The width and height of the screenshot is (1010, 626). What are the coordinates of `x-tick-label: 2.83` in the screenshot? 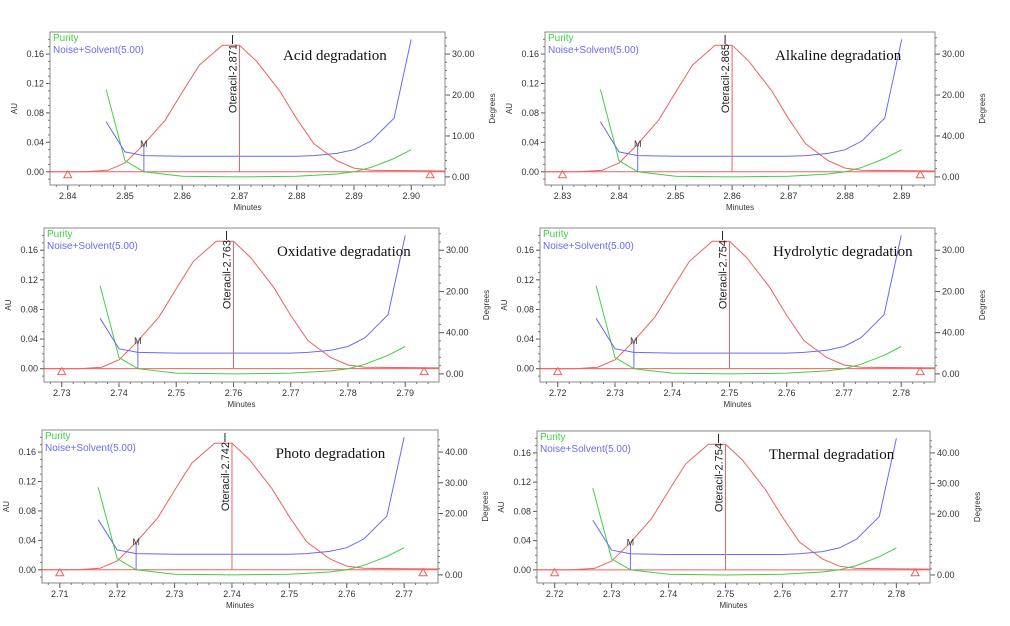 It's located at (563, 196).